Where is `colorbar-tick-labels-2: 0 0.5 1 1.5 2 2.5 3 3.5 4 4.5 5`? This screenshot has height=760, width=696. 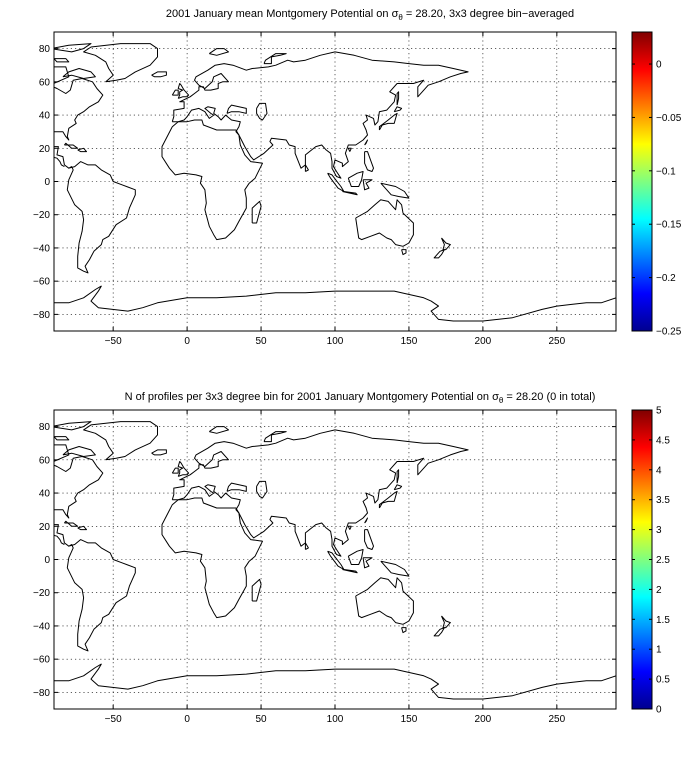
colorbar-tick-labels-2: 0 0.5 1 1.5 2 2.5 3 3.5 4 4.5 5 is located at coordinates (651, 561).